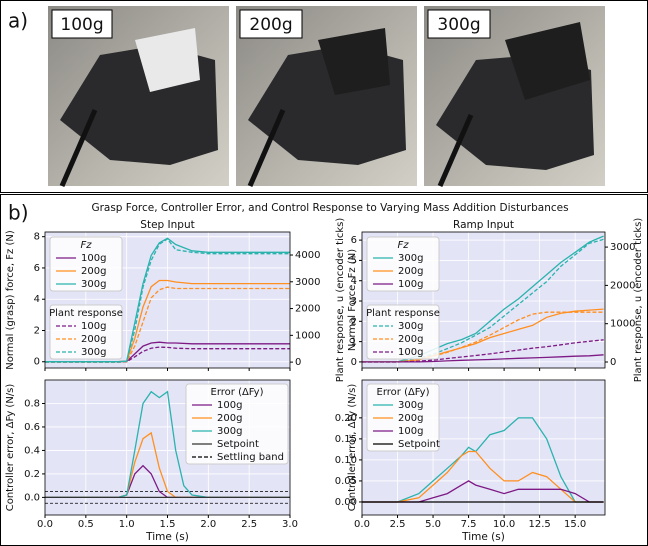 The height and width of the screenshot is (546, 648). I want to click on y-tick-label: 0.4, so click(32, 450).